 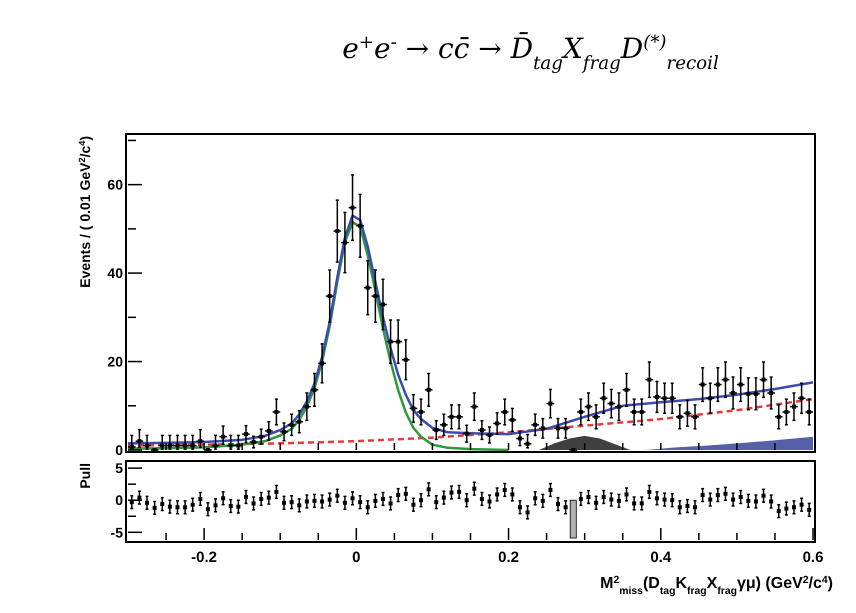 I want to click on x-tick-label: -0.2, so click(x=204, y=557).